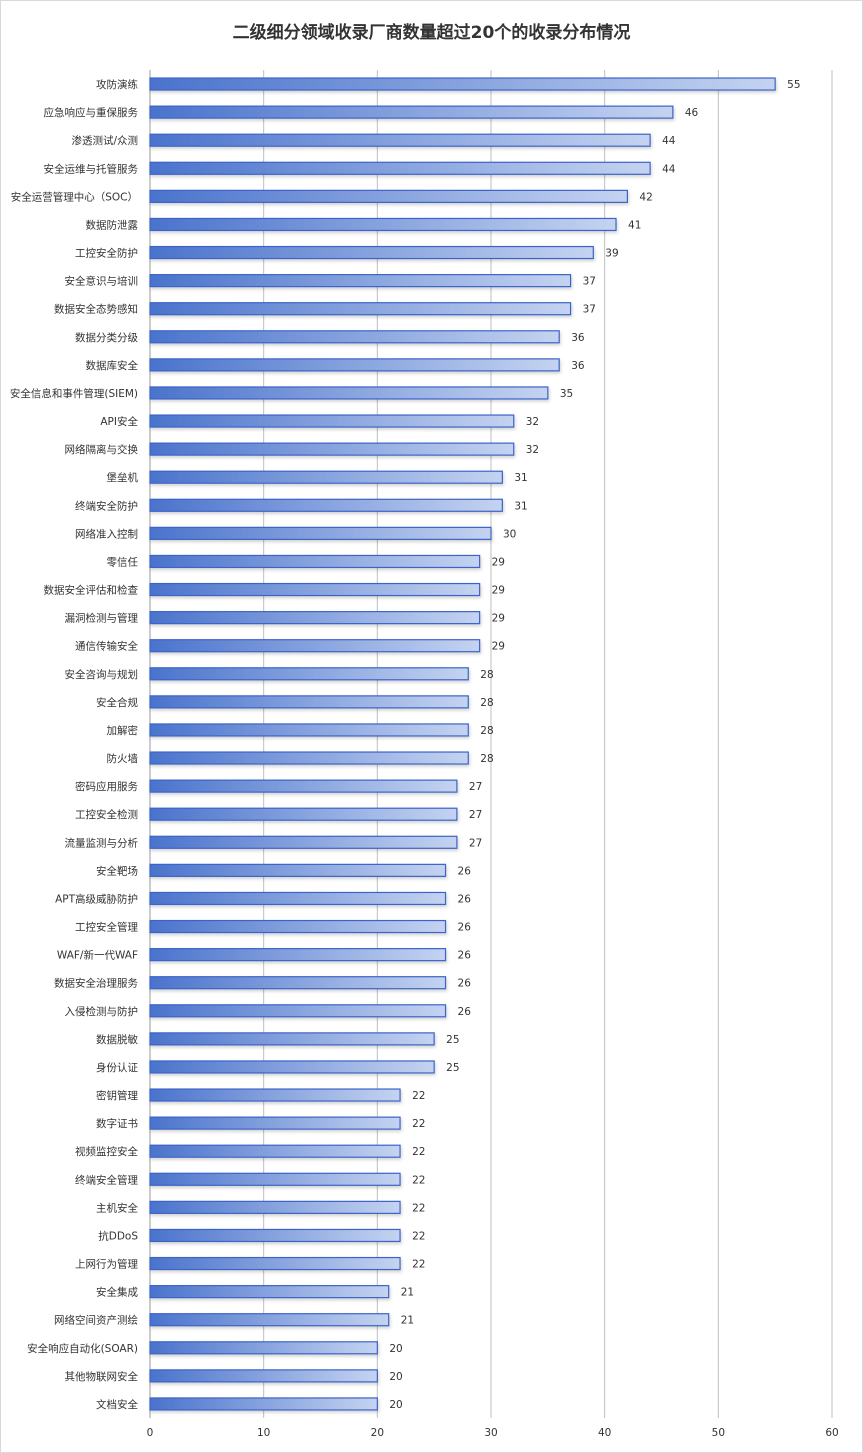 This screenshot has width=863, height=1453. I want to click on category-label: 应急响应与重保服务, so click(91, 112).